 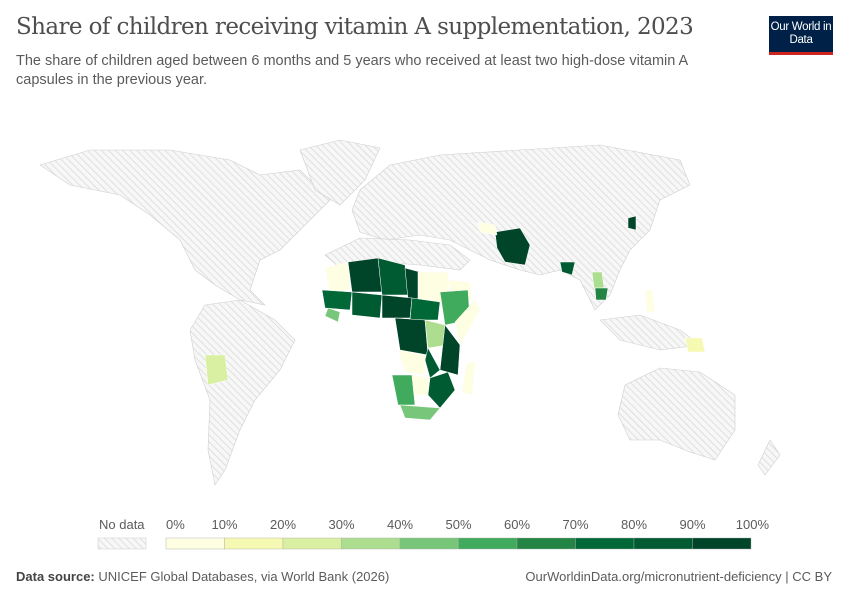 What do you see at coordinates (283, 524) in the screenshot?
I see `legend-tick-label: 20%` at bounding box center [283, 524].